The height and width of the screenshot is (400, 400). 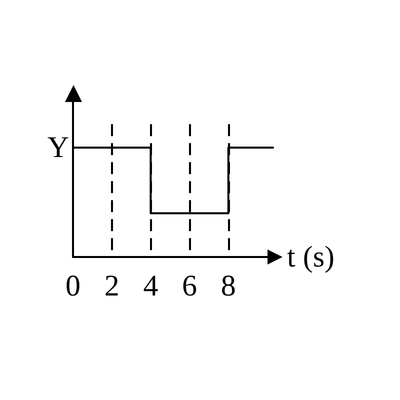 I want to click on x-tick-label: 2, so click(x=112, y=286).